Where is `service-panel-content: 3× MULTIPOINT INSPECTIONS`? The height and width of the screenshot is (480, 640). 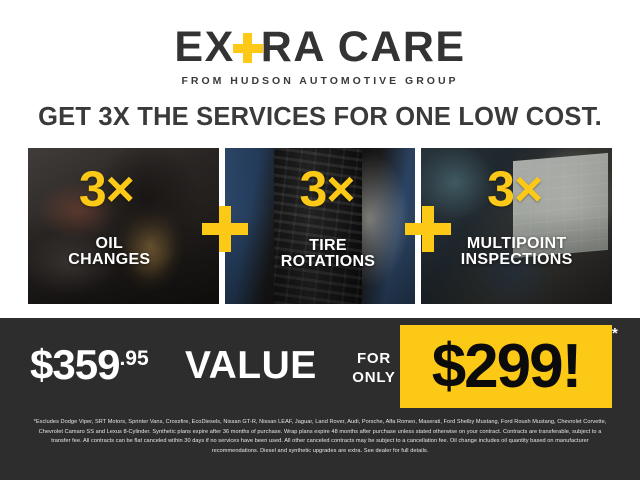 service-panel-content: 3× MULTIPOINT INSPECTIONS is located at coordinates (516, 226).